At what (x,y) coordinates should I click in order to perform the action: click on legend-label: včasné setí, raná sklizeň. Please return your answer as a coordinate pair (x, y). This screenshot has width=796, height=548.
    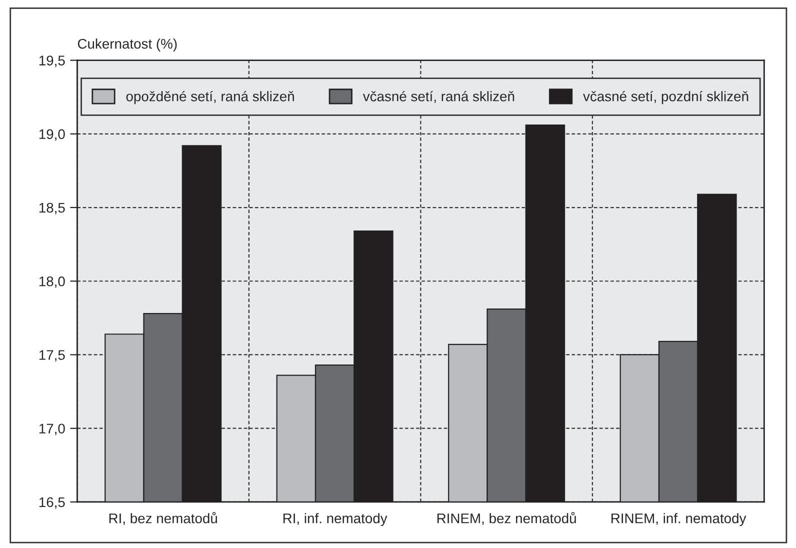
    Looking at the image, I should click on (438, 96).